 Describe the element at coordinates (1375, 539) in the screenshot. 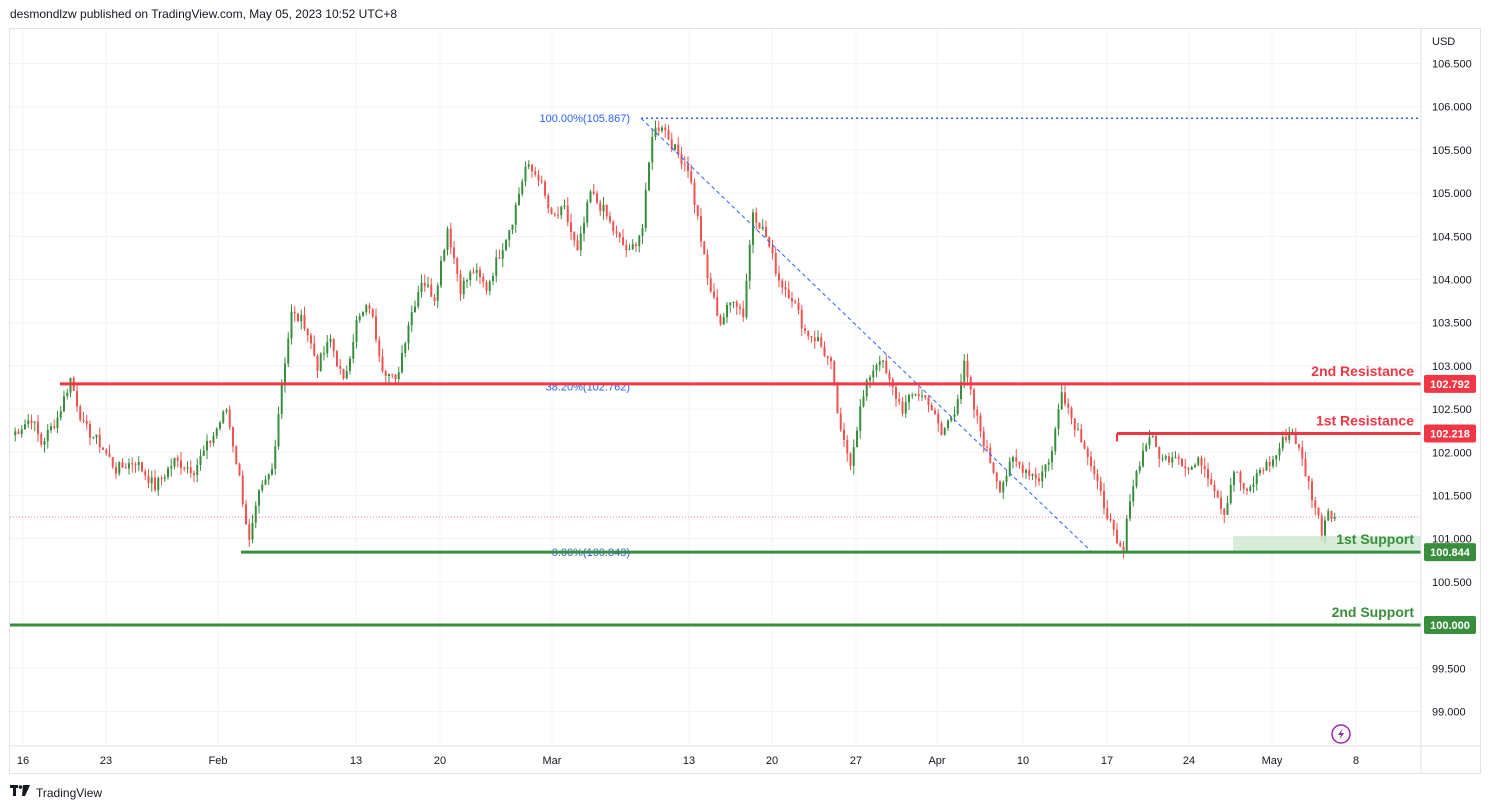

I see `level-name-label: 1st Support` at that location.